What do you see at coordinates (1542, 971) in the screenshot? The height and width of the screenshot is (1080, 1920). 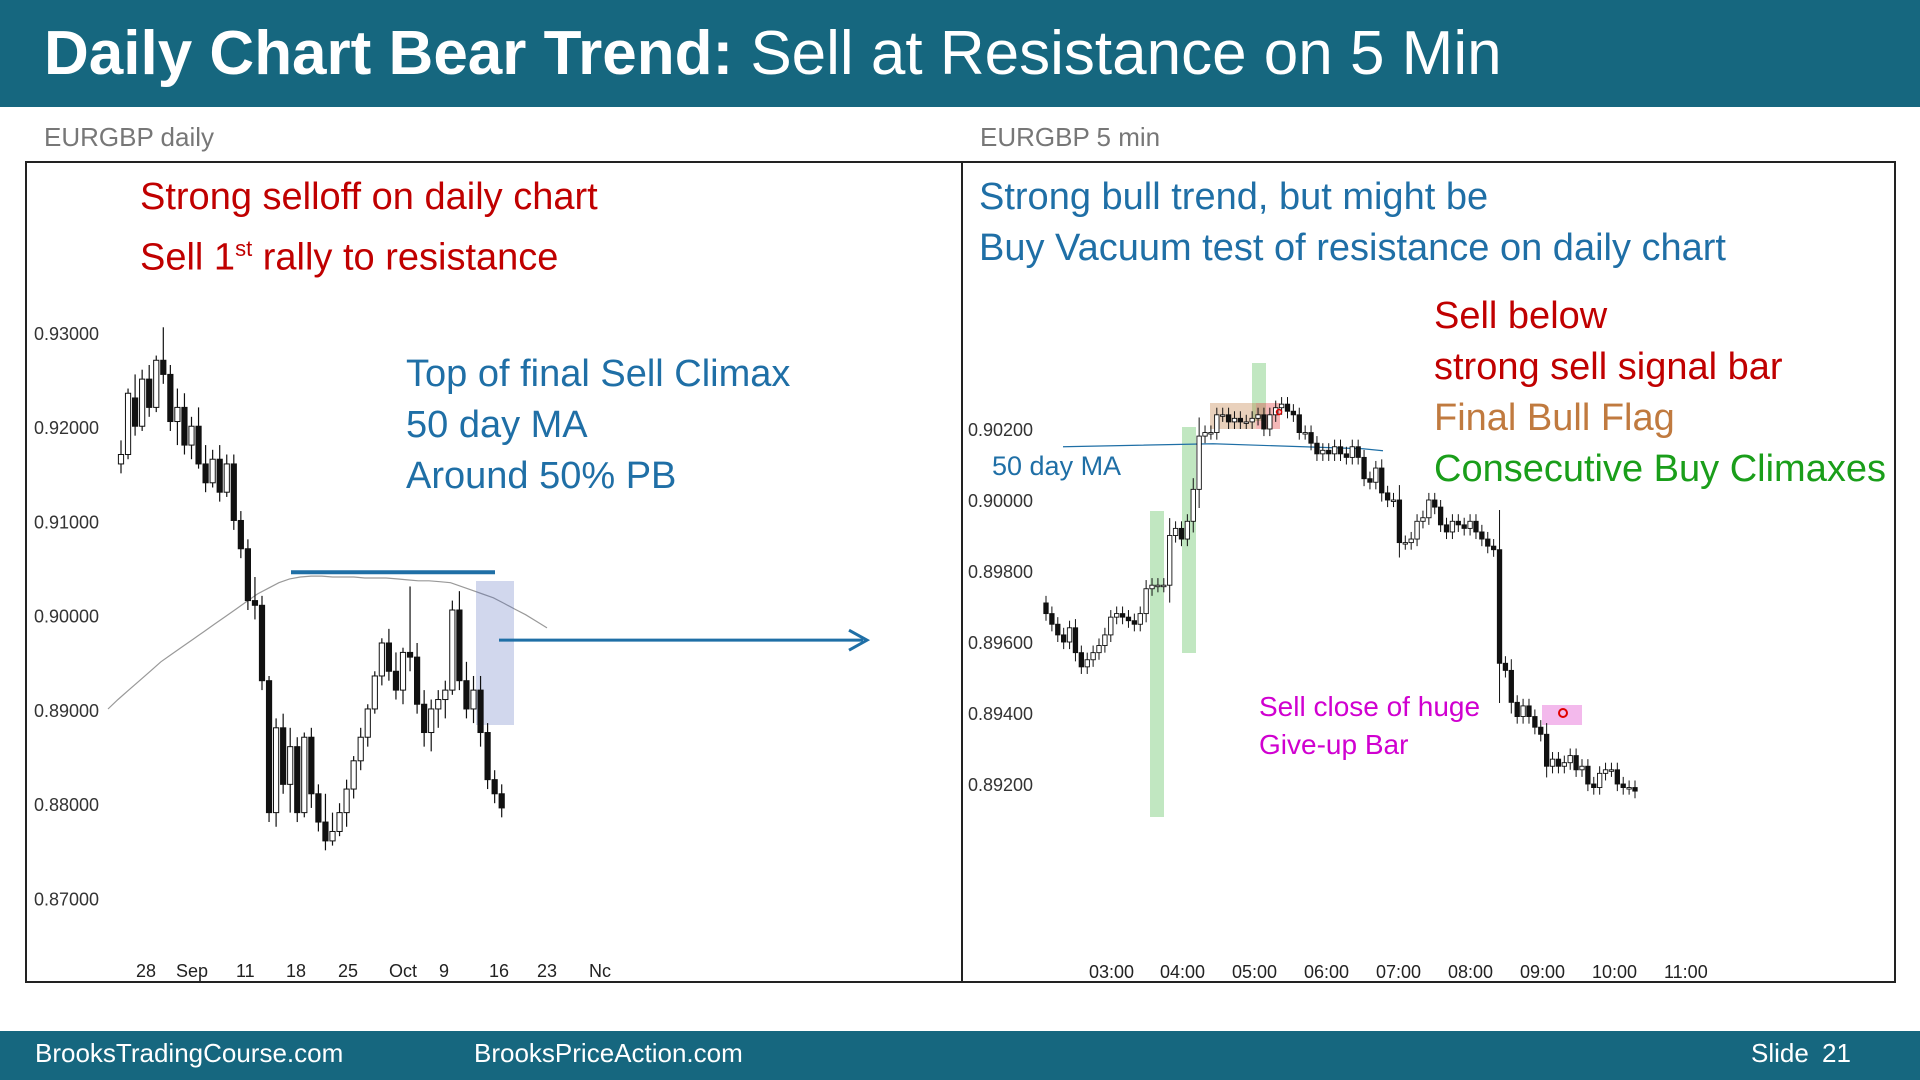 I see `x-tick-label: 09:00` at bounding box center [1542, 971].